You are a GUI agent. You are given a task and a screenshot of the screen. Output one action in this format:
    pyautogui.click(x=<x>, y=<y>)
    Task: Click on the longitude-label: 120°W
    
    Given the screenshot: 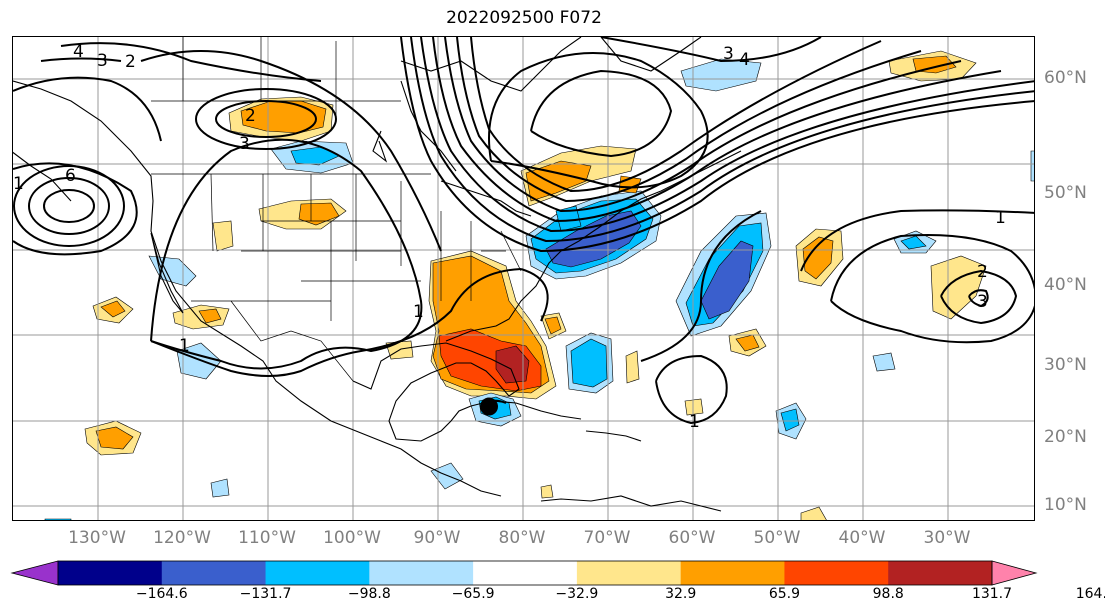 What is the action you would take?
    pyautogui.click(x=182, y=538)
    